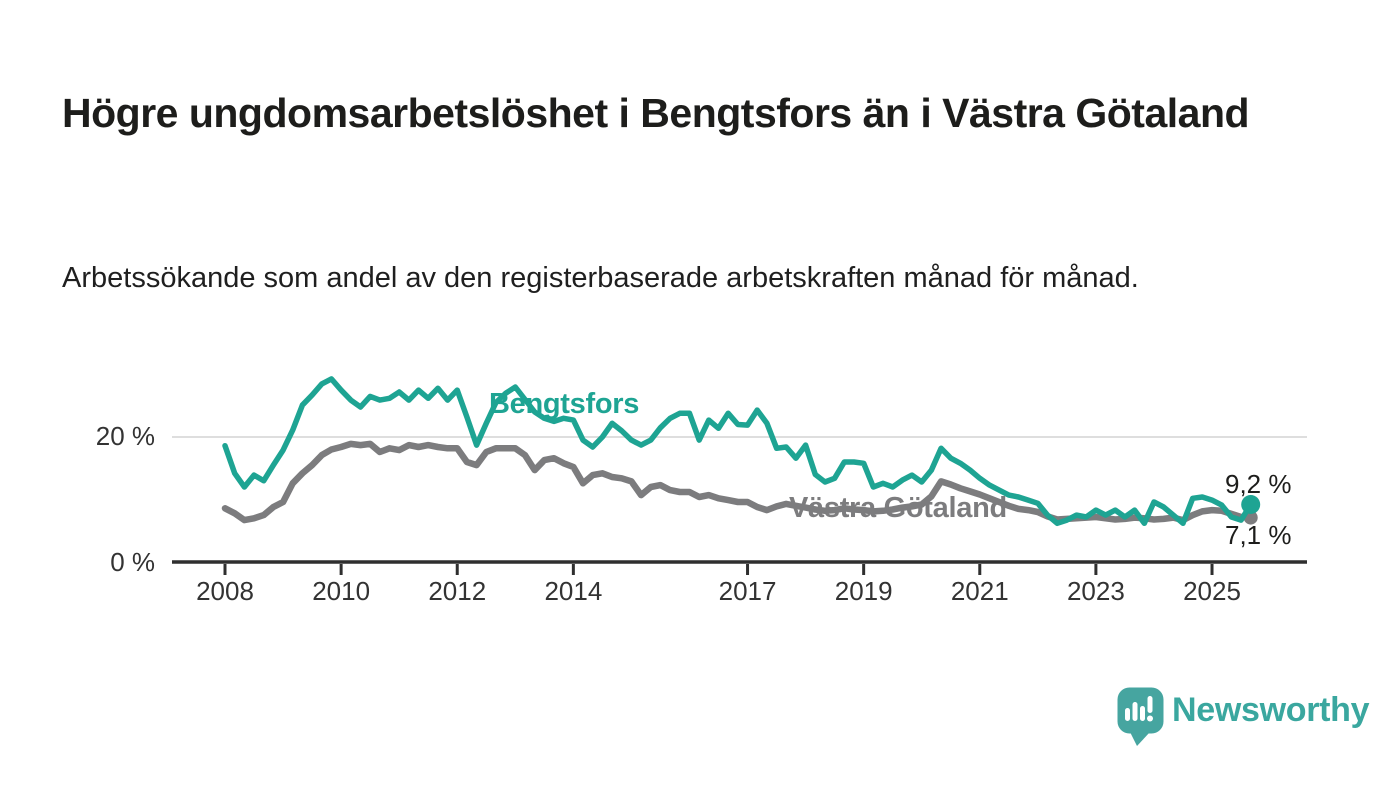  I want to click on newsworthy-logo: Newsworthy, so click(1247, 718).